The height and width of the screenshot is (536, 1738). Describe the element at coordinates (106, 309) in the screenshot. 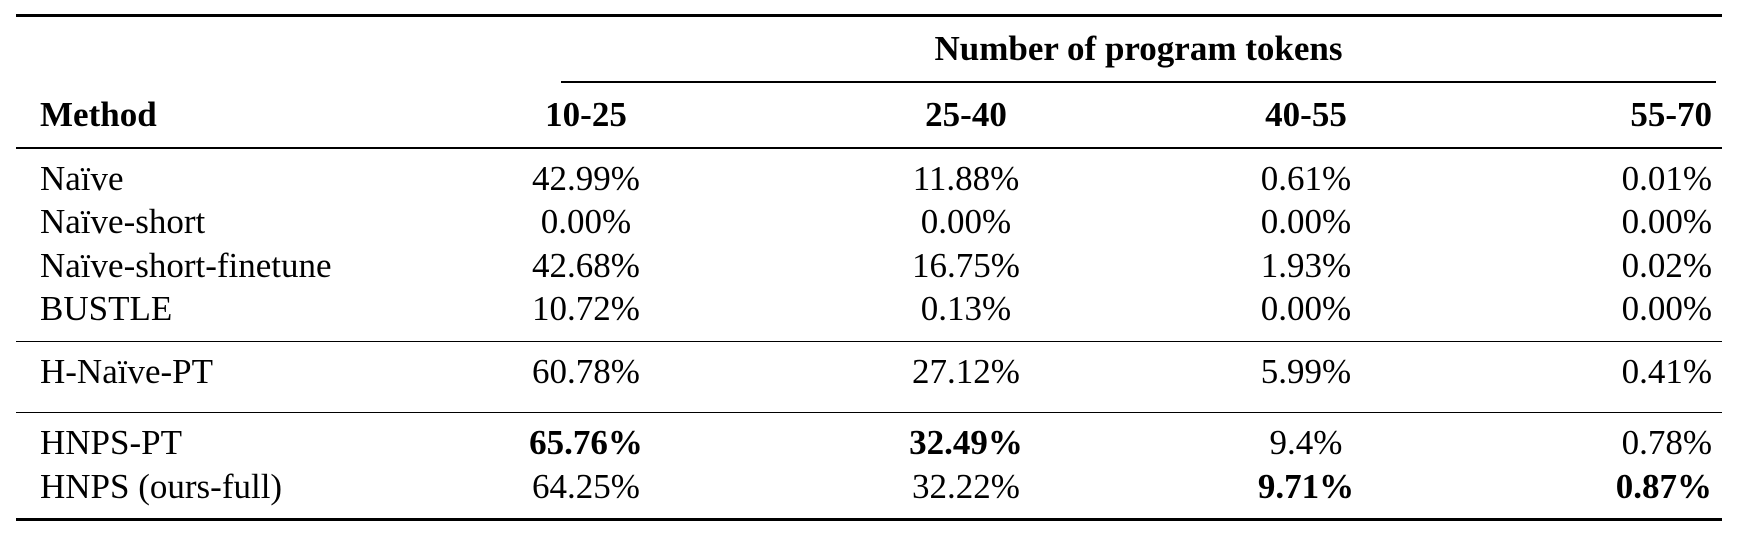

I see `method-cell: BUSTLE` at that location.